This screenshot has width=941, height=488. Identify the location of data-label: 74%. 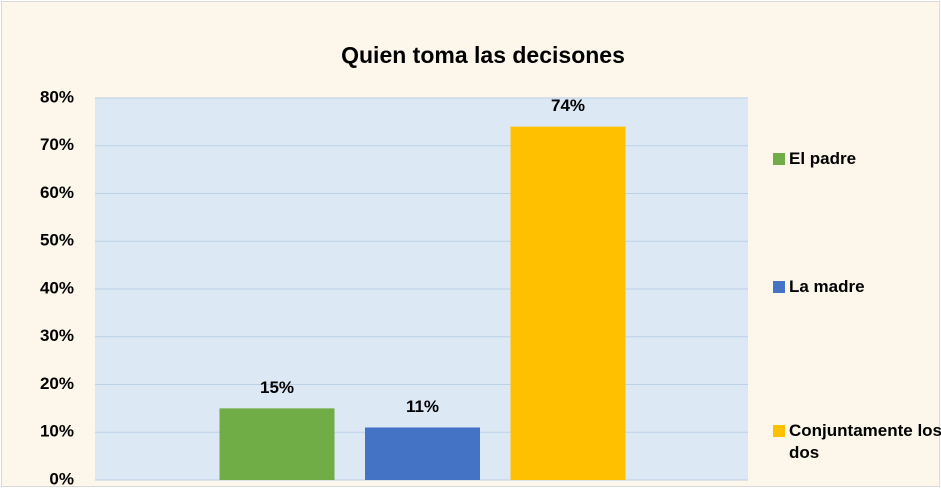
(568, 105).